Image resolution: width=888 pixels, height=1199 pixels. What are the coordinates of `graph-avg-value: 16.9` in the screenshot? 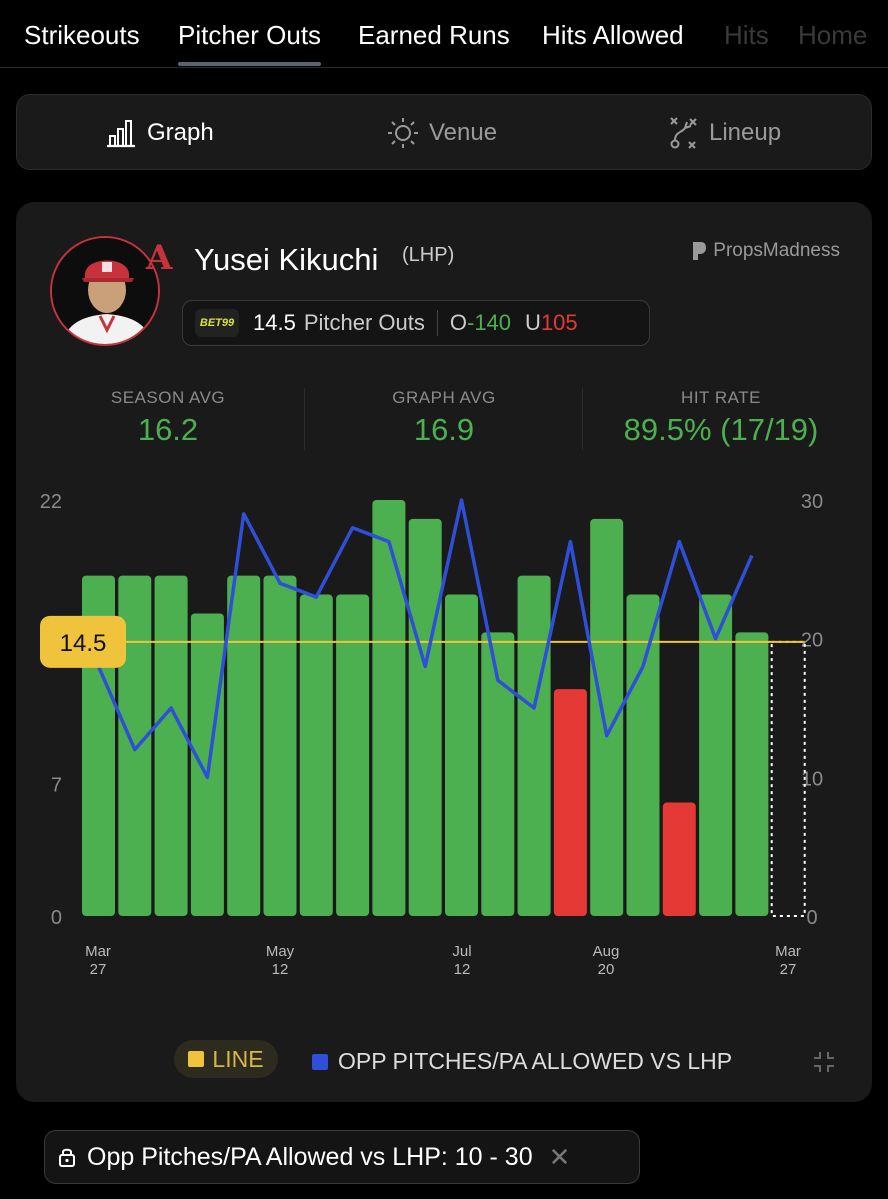 It's located at (444, 429).